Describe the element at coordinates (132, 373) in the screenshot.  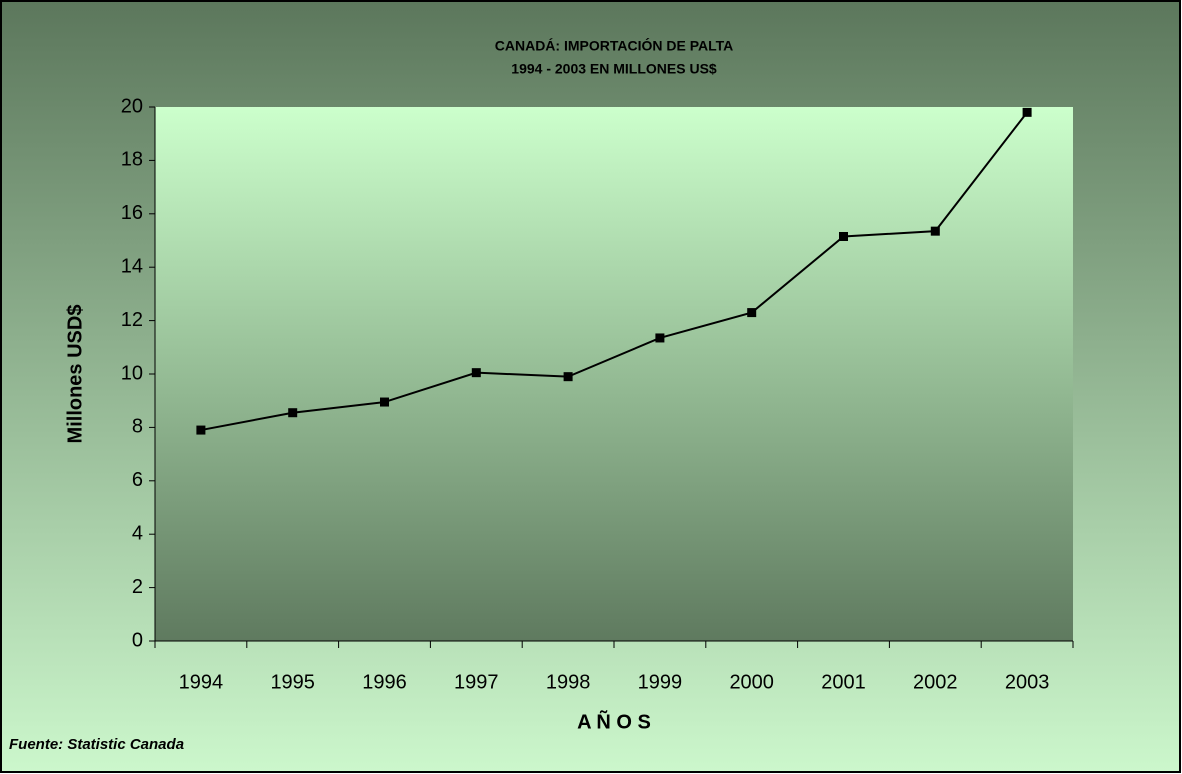
I see `y-tick-label: 10` at that location.